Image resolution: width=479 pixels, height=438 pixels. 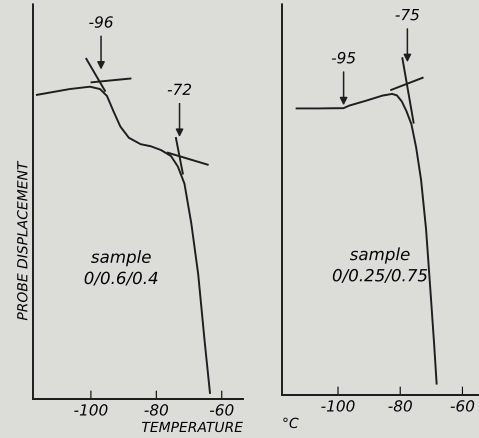 What do you see at coordinates (180, 89) in the screenshot?
I see `annotation: -72` at bounding box center [180, 89].